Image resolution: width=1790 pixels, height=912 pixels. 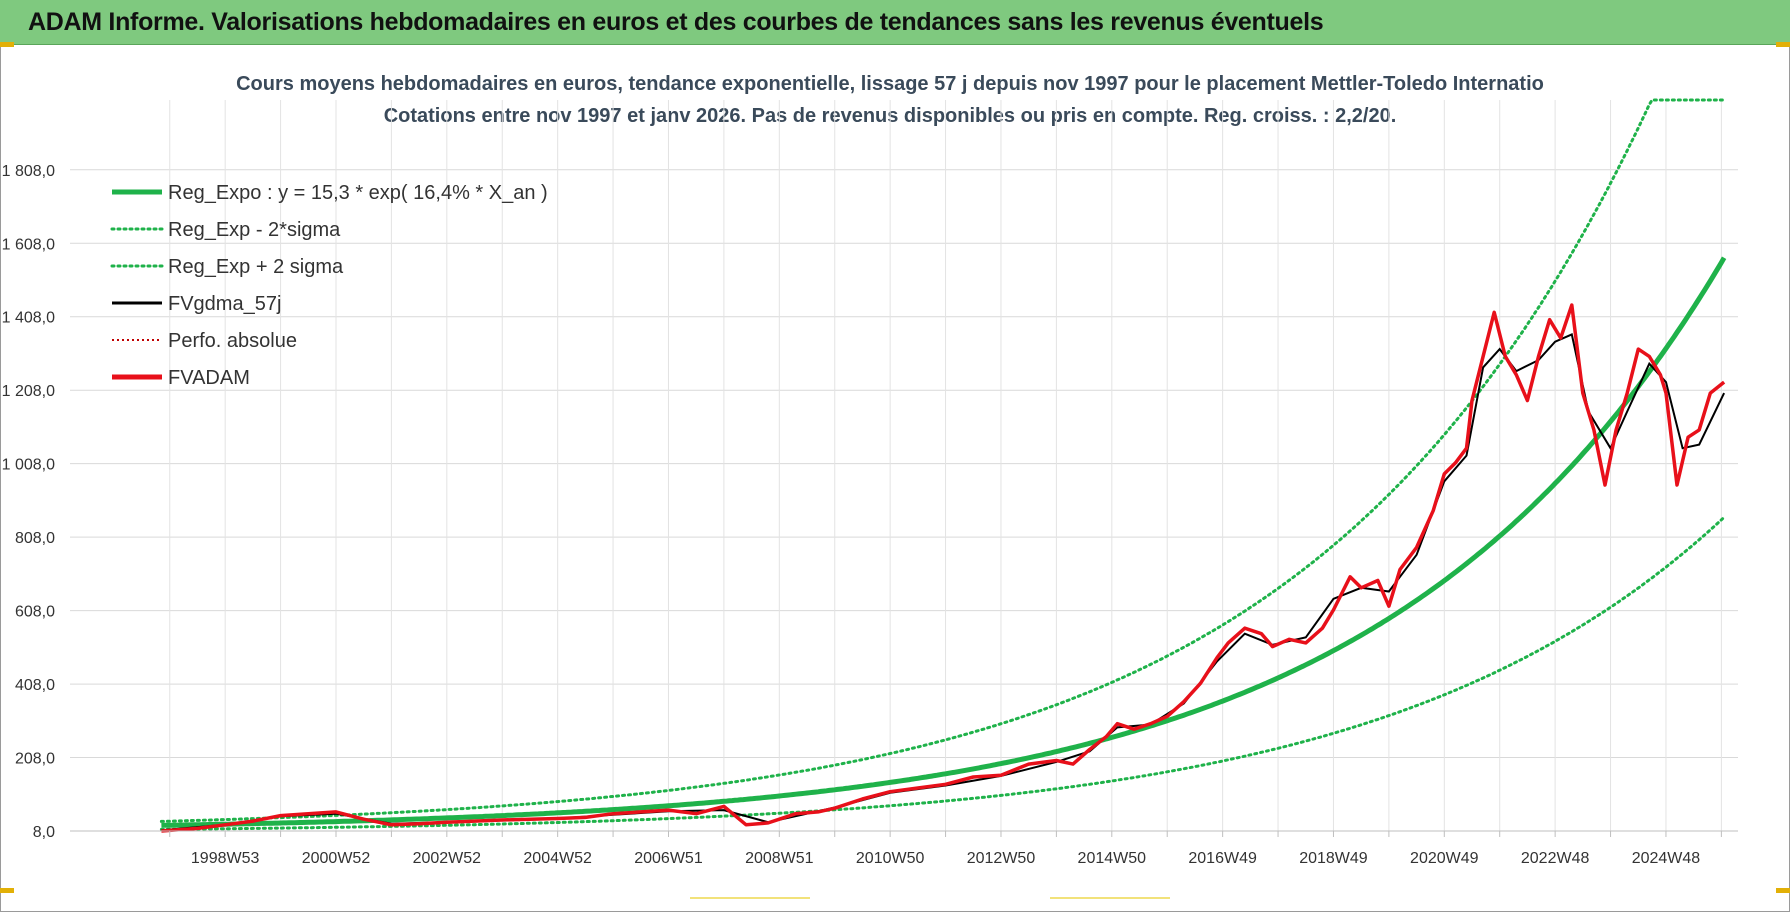 I want to click on x-tick-label: 2006W51, so click(x=668, y=858).